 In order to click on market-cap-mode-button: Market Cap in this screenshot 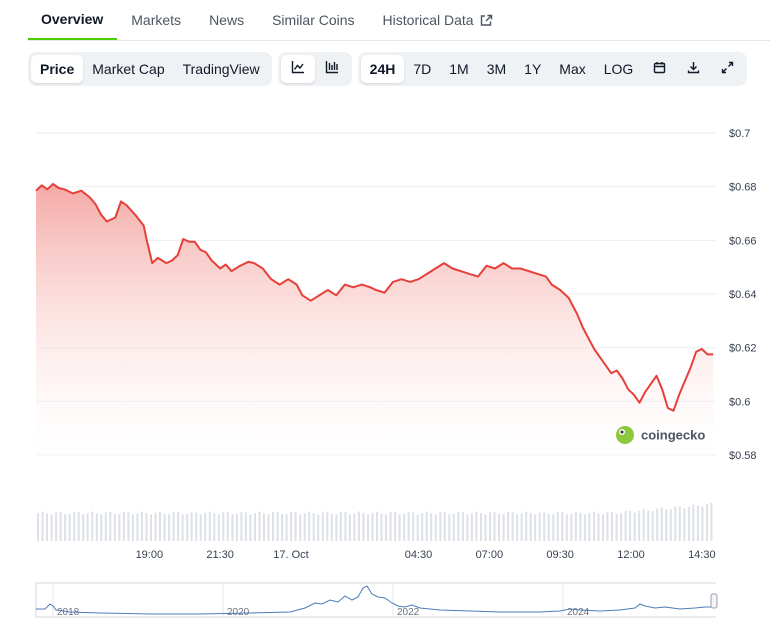, I will do `click(128, 69)`.